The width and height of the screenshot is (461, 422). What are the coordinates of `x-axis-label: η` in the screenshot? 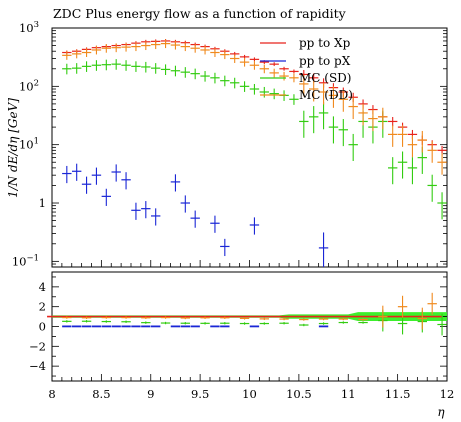 It's located at (441, 412).